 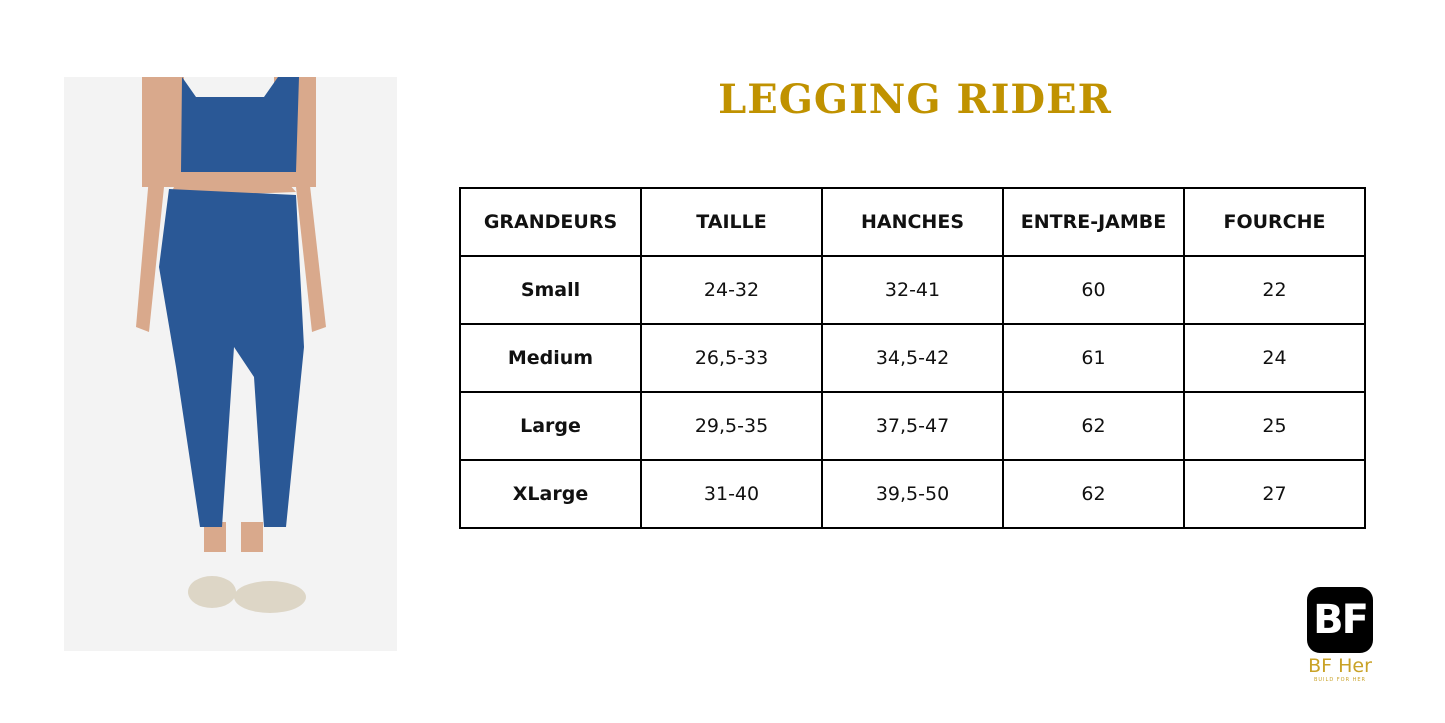 What do you see at coordinates (1274, 494) in the screenshot?
I see `table-cell: 27` at bounding box center [1274, 494].